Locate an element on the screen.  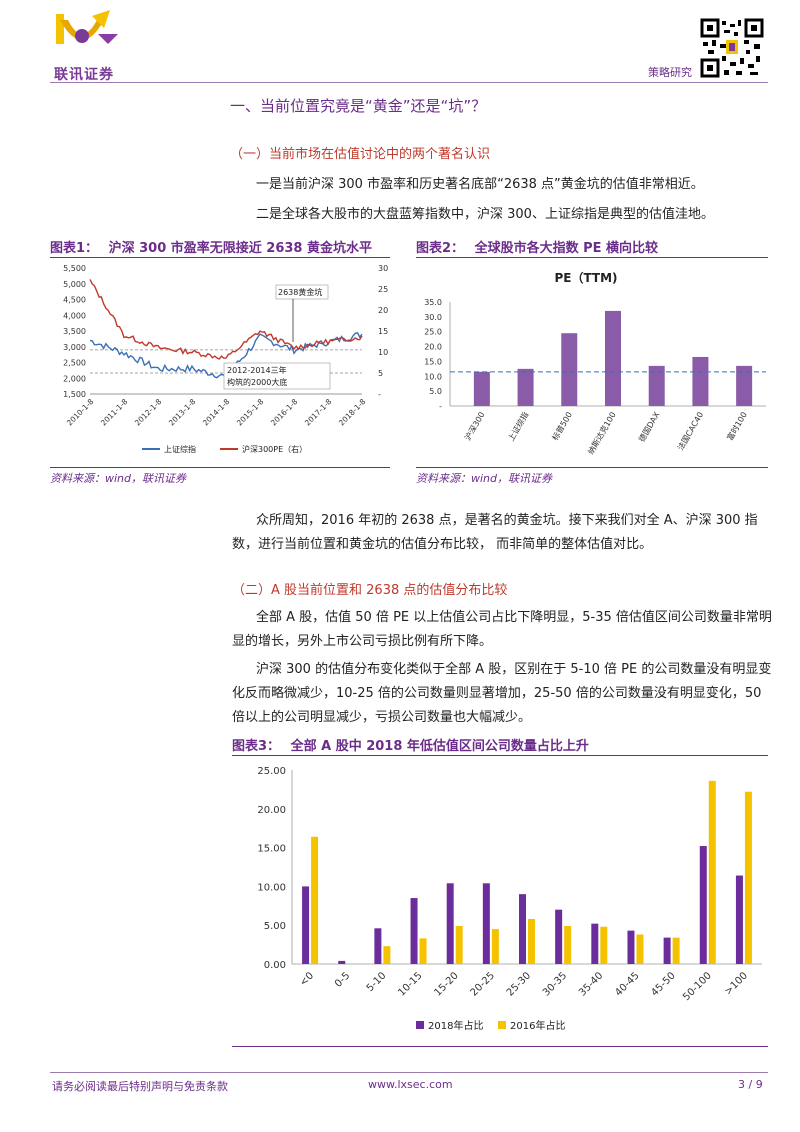
figure-3-rule-bottom is located at coordinates (500, 1046).